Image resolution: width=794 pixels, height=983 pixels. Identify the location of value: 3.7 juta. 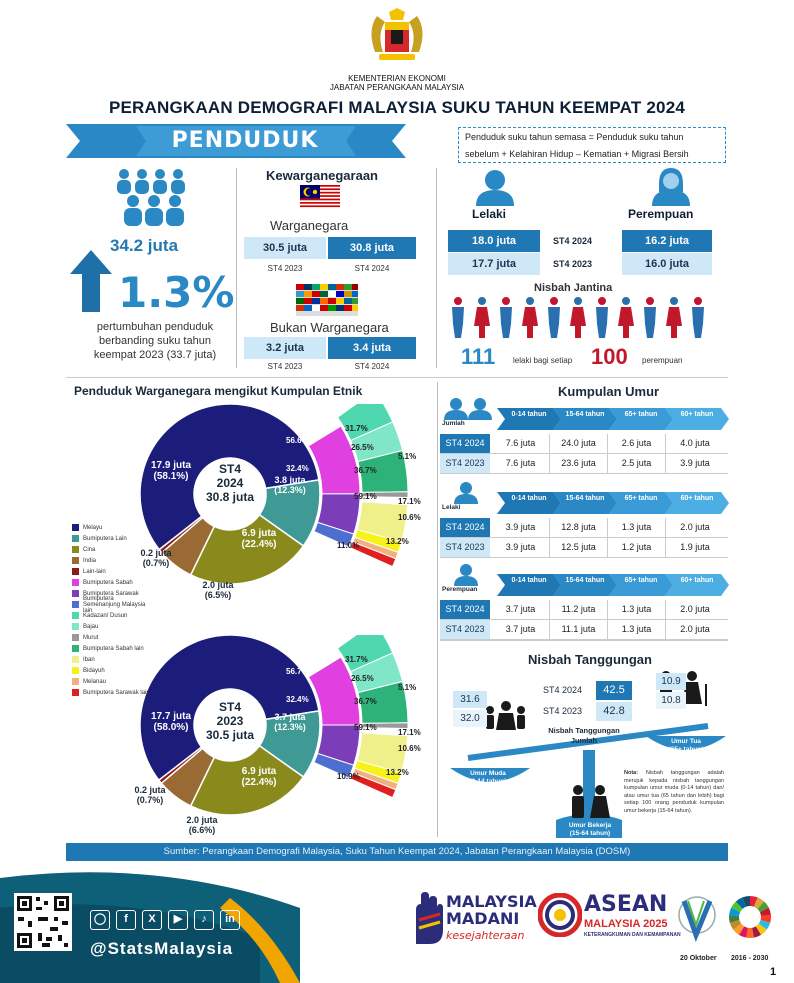
(290, 717).